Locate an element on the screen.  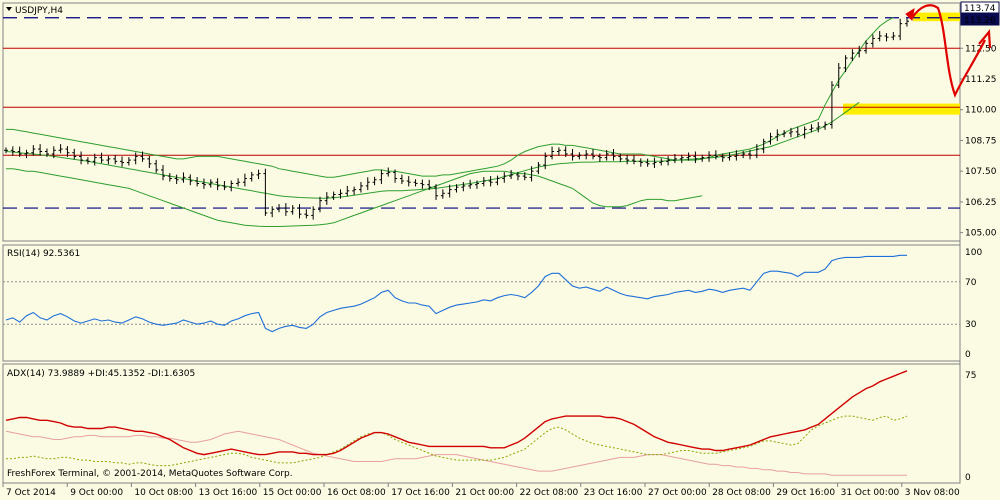
time-axis-label: 28 Oct 08:00 is located at coordinates (741, 493).